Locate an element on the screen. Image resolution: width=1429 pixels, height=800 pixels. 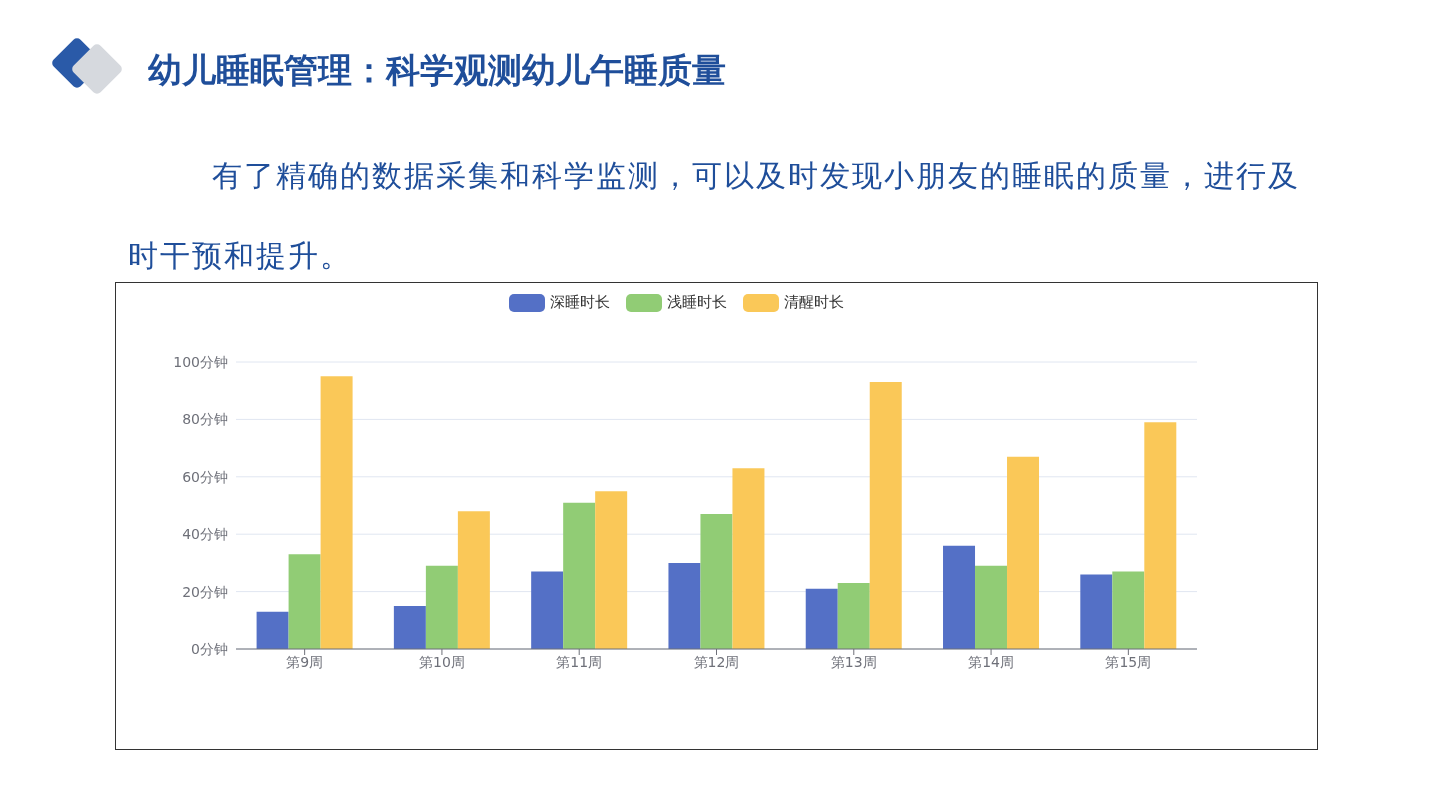
legend-label: 深睡时长 is located at coordinates (580, 302).